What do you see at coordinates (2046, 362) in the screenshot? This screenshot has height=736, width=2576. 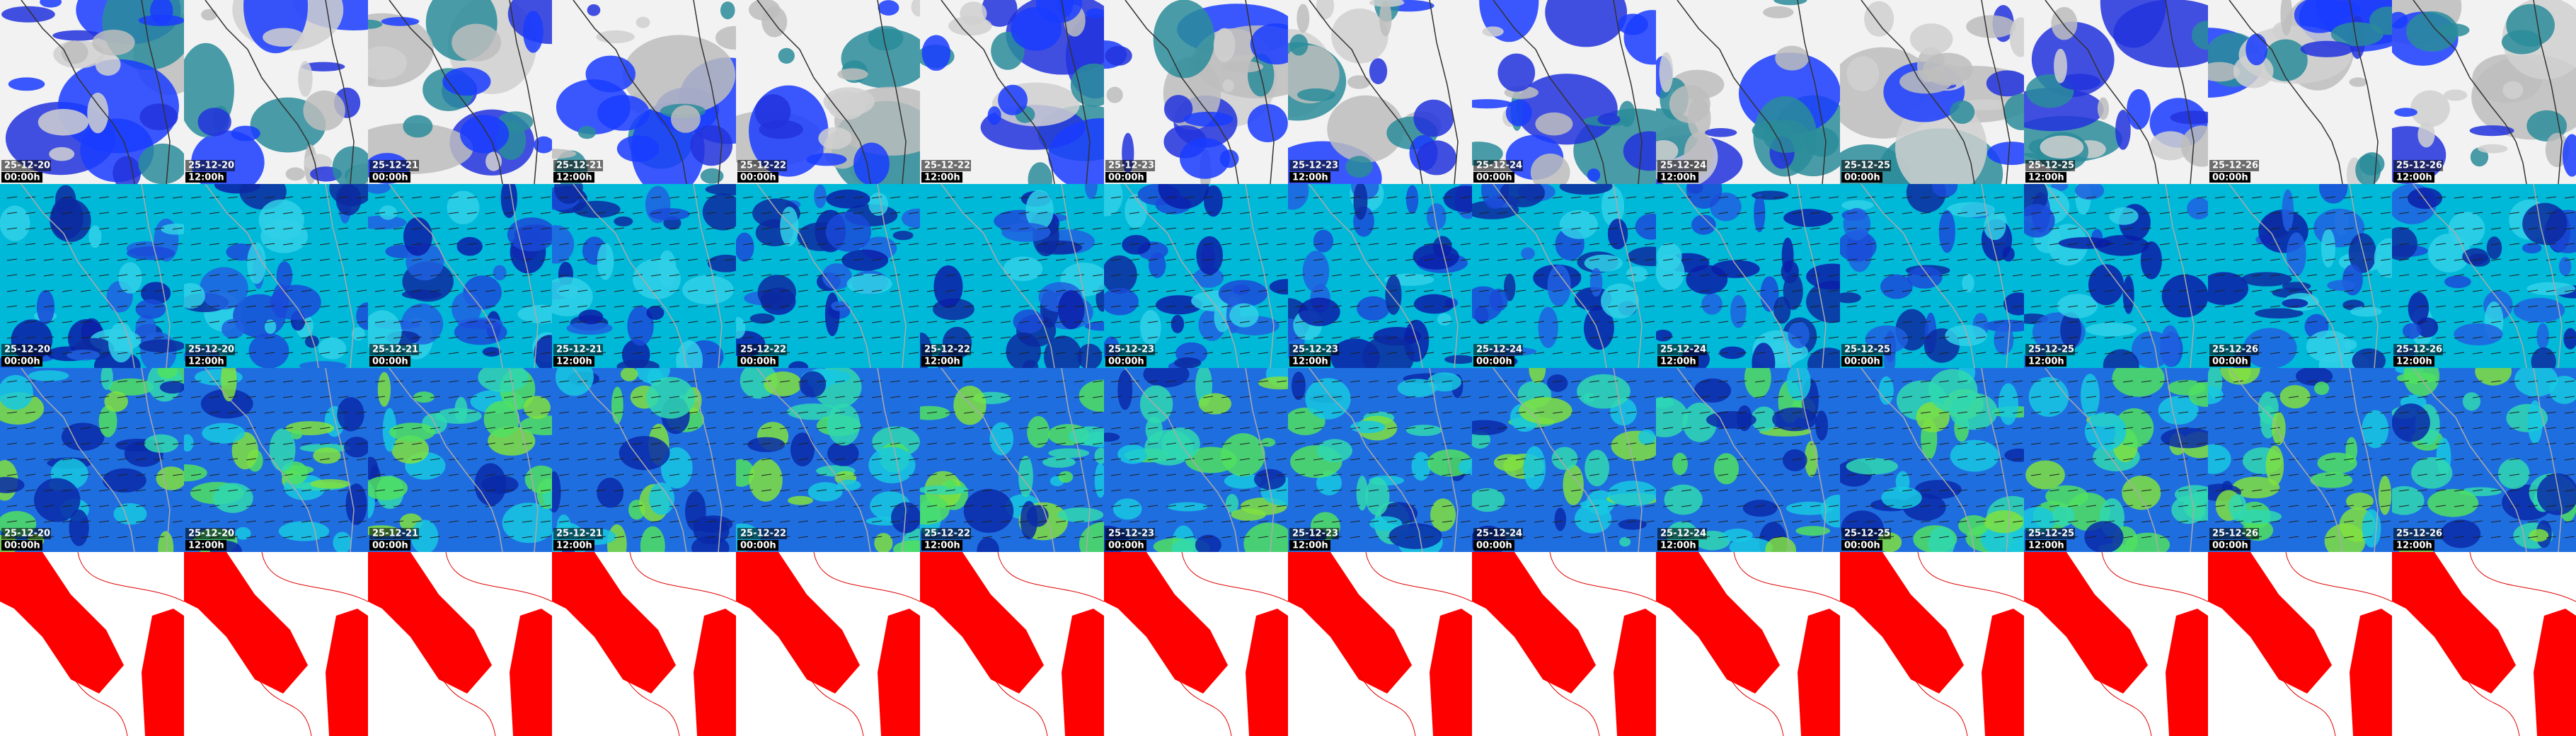 I see `time-label-bg` at bounding box center [2046, 362].